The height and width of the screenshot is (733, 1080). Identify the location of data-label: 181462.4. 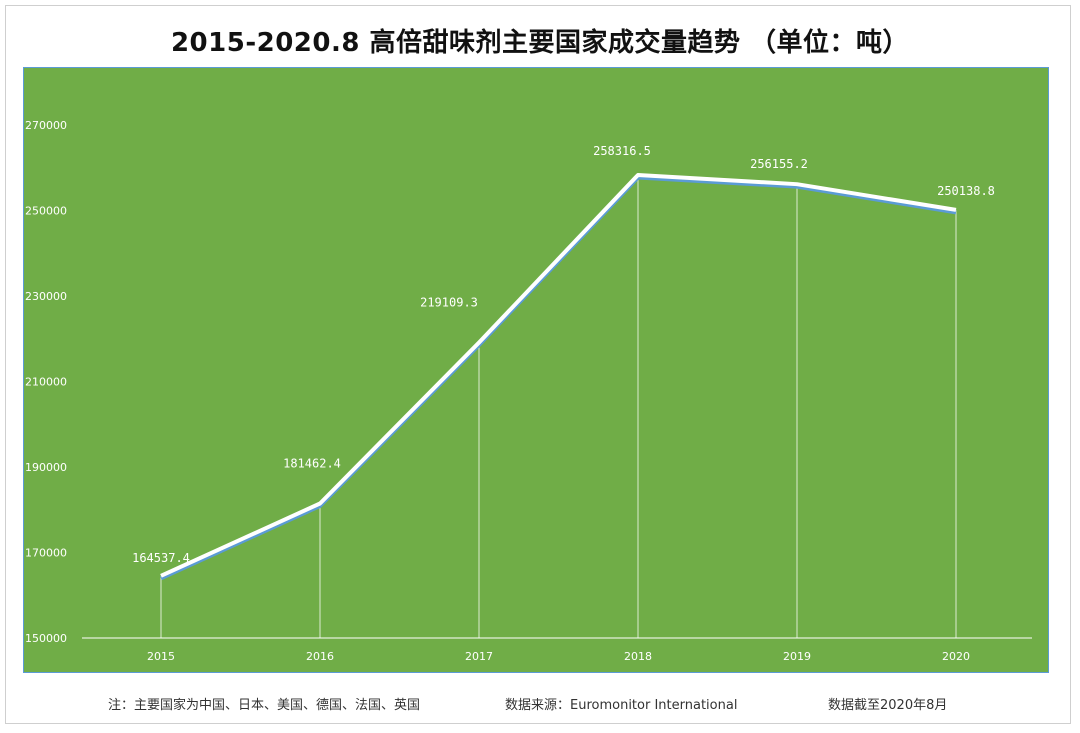
(312, 463).